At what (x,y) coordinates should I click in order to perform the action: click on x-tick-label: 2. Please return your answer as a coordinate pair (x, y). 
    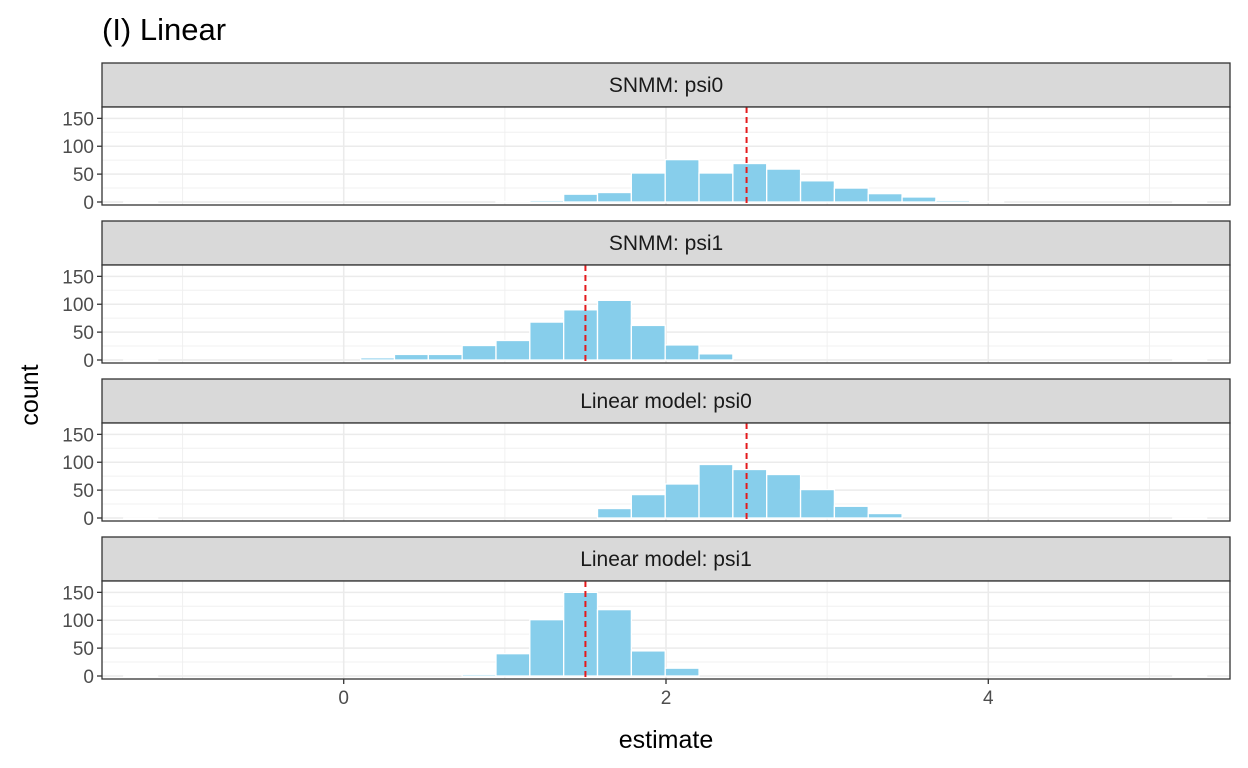
    Looking at the image, I should click on (666, 698).